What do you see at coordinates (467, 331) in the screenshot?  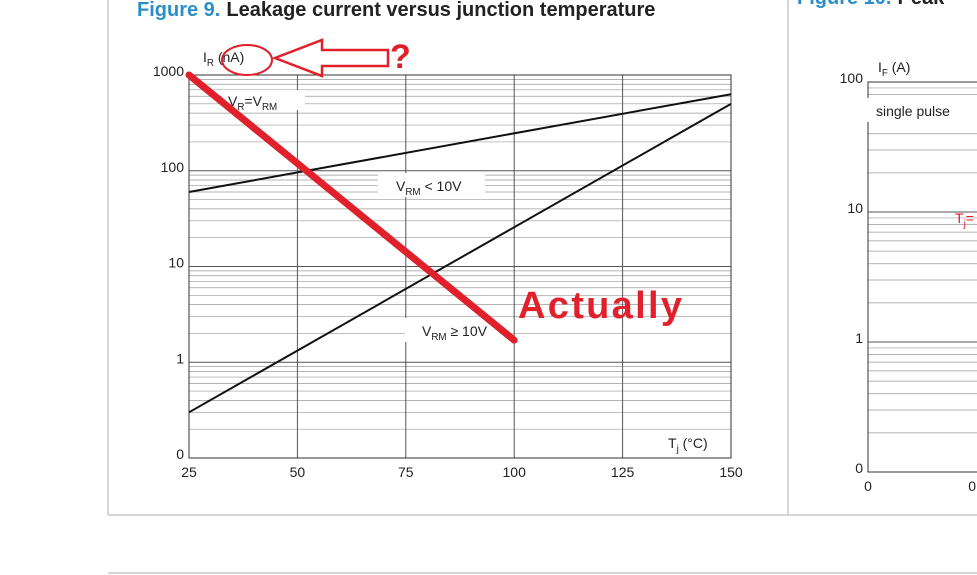 I see `curve-label-part: ≥ 10V` at bounding box center [467, 331].